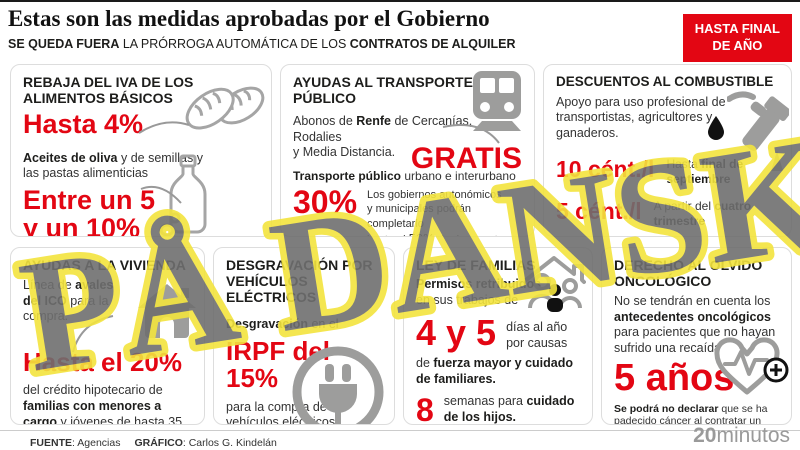 The width and height of the screenshot is (800, 450). I want to click on source-value: : Agencias, so click(96, 443).